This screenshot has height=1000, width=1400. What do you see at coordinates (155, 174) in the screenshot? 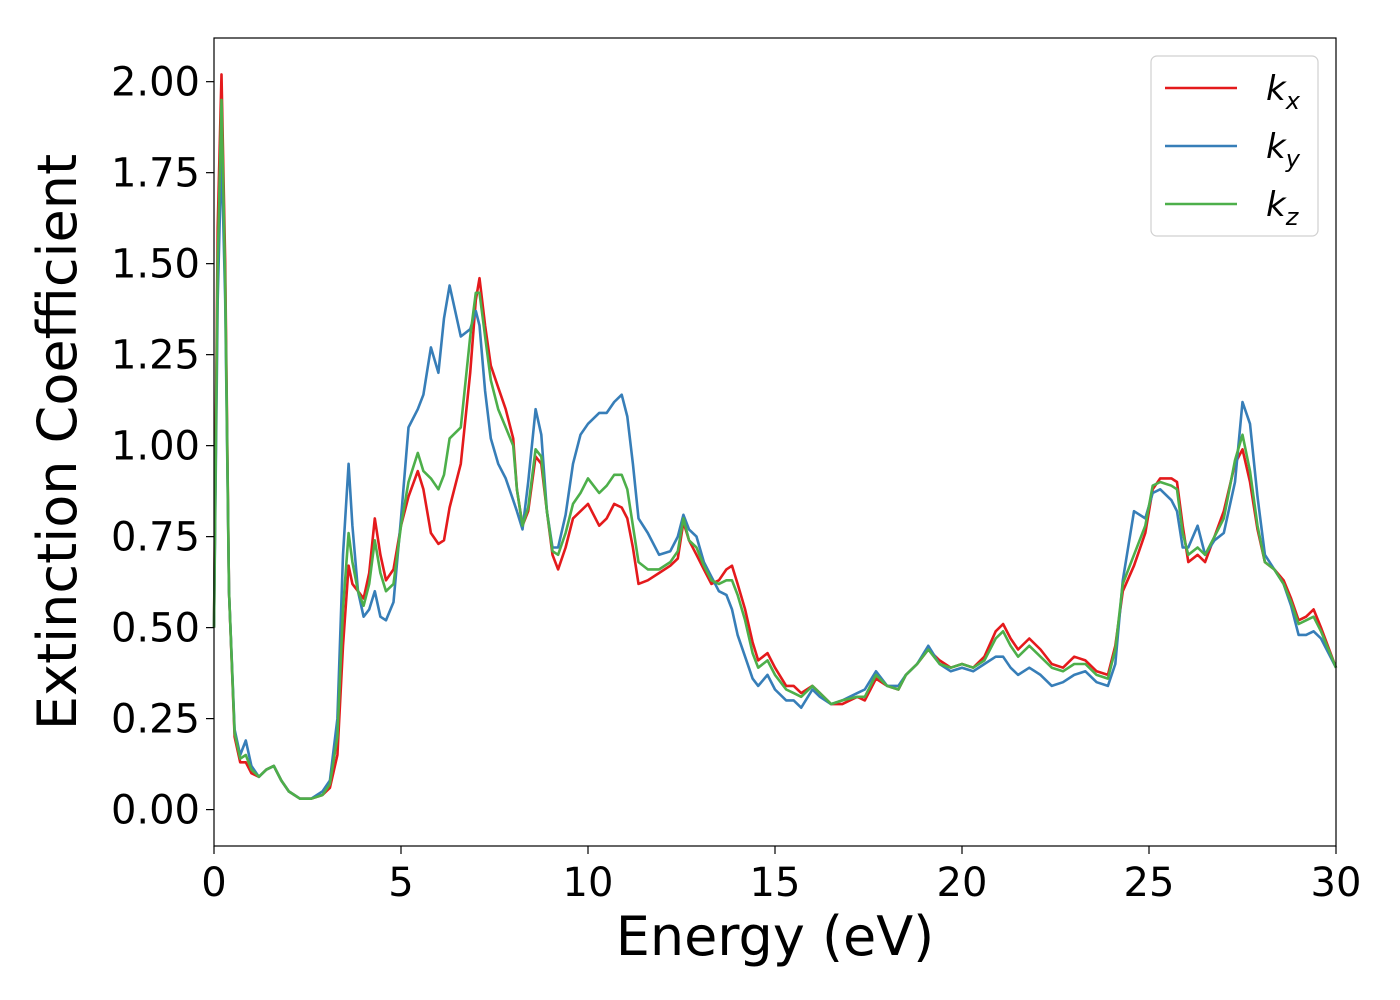
I see `y-tick-label: 1.75` at bounding box center [155, 174].